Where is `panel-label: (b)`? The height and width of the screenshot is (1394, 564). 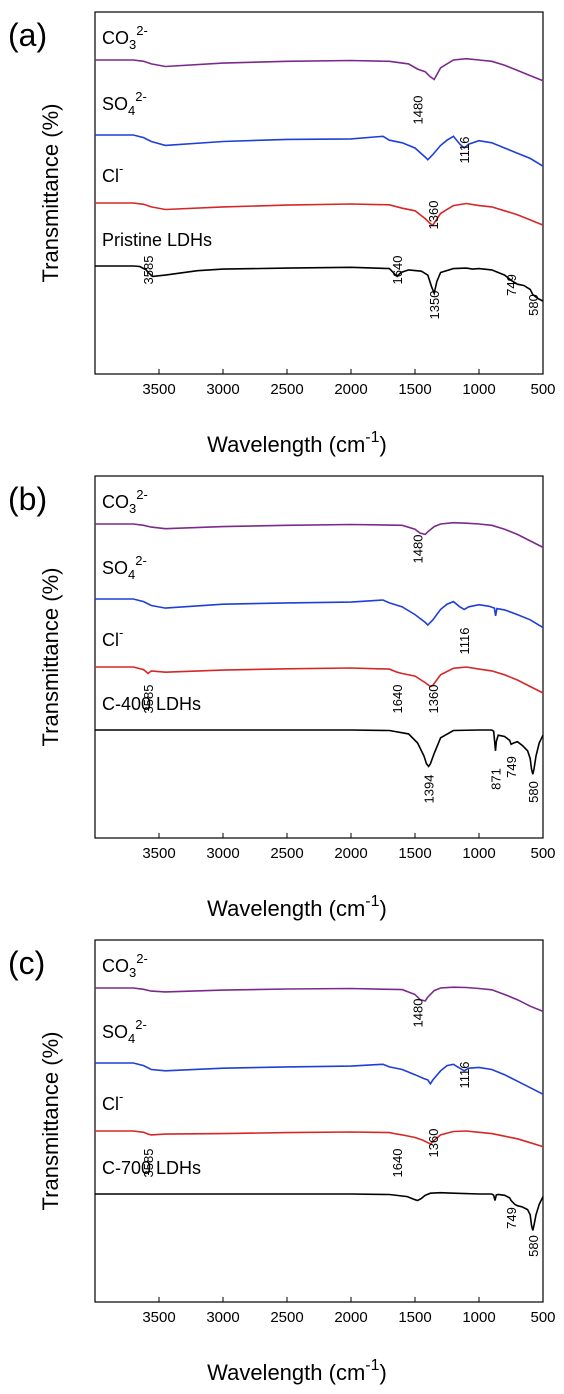 panel-label: (b) is located at coordinates (27, 499).